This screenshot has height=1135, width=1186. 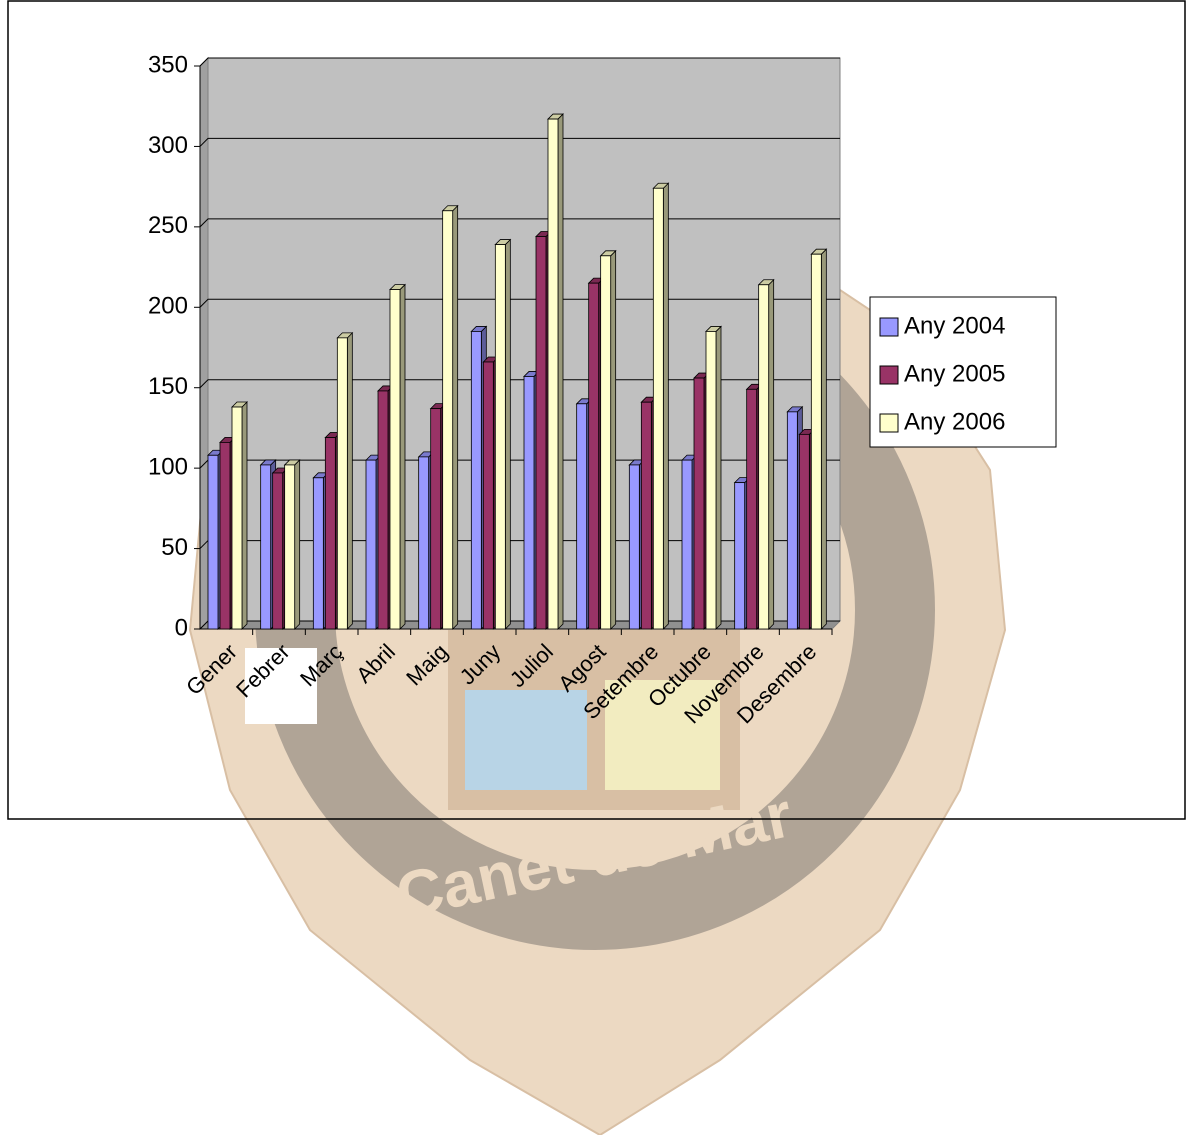 I want to click on legend-label: Any 2006, so click(x=954, y=421).